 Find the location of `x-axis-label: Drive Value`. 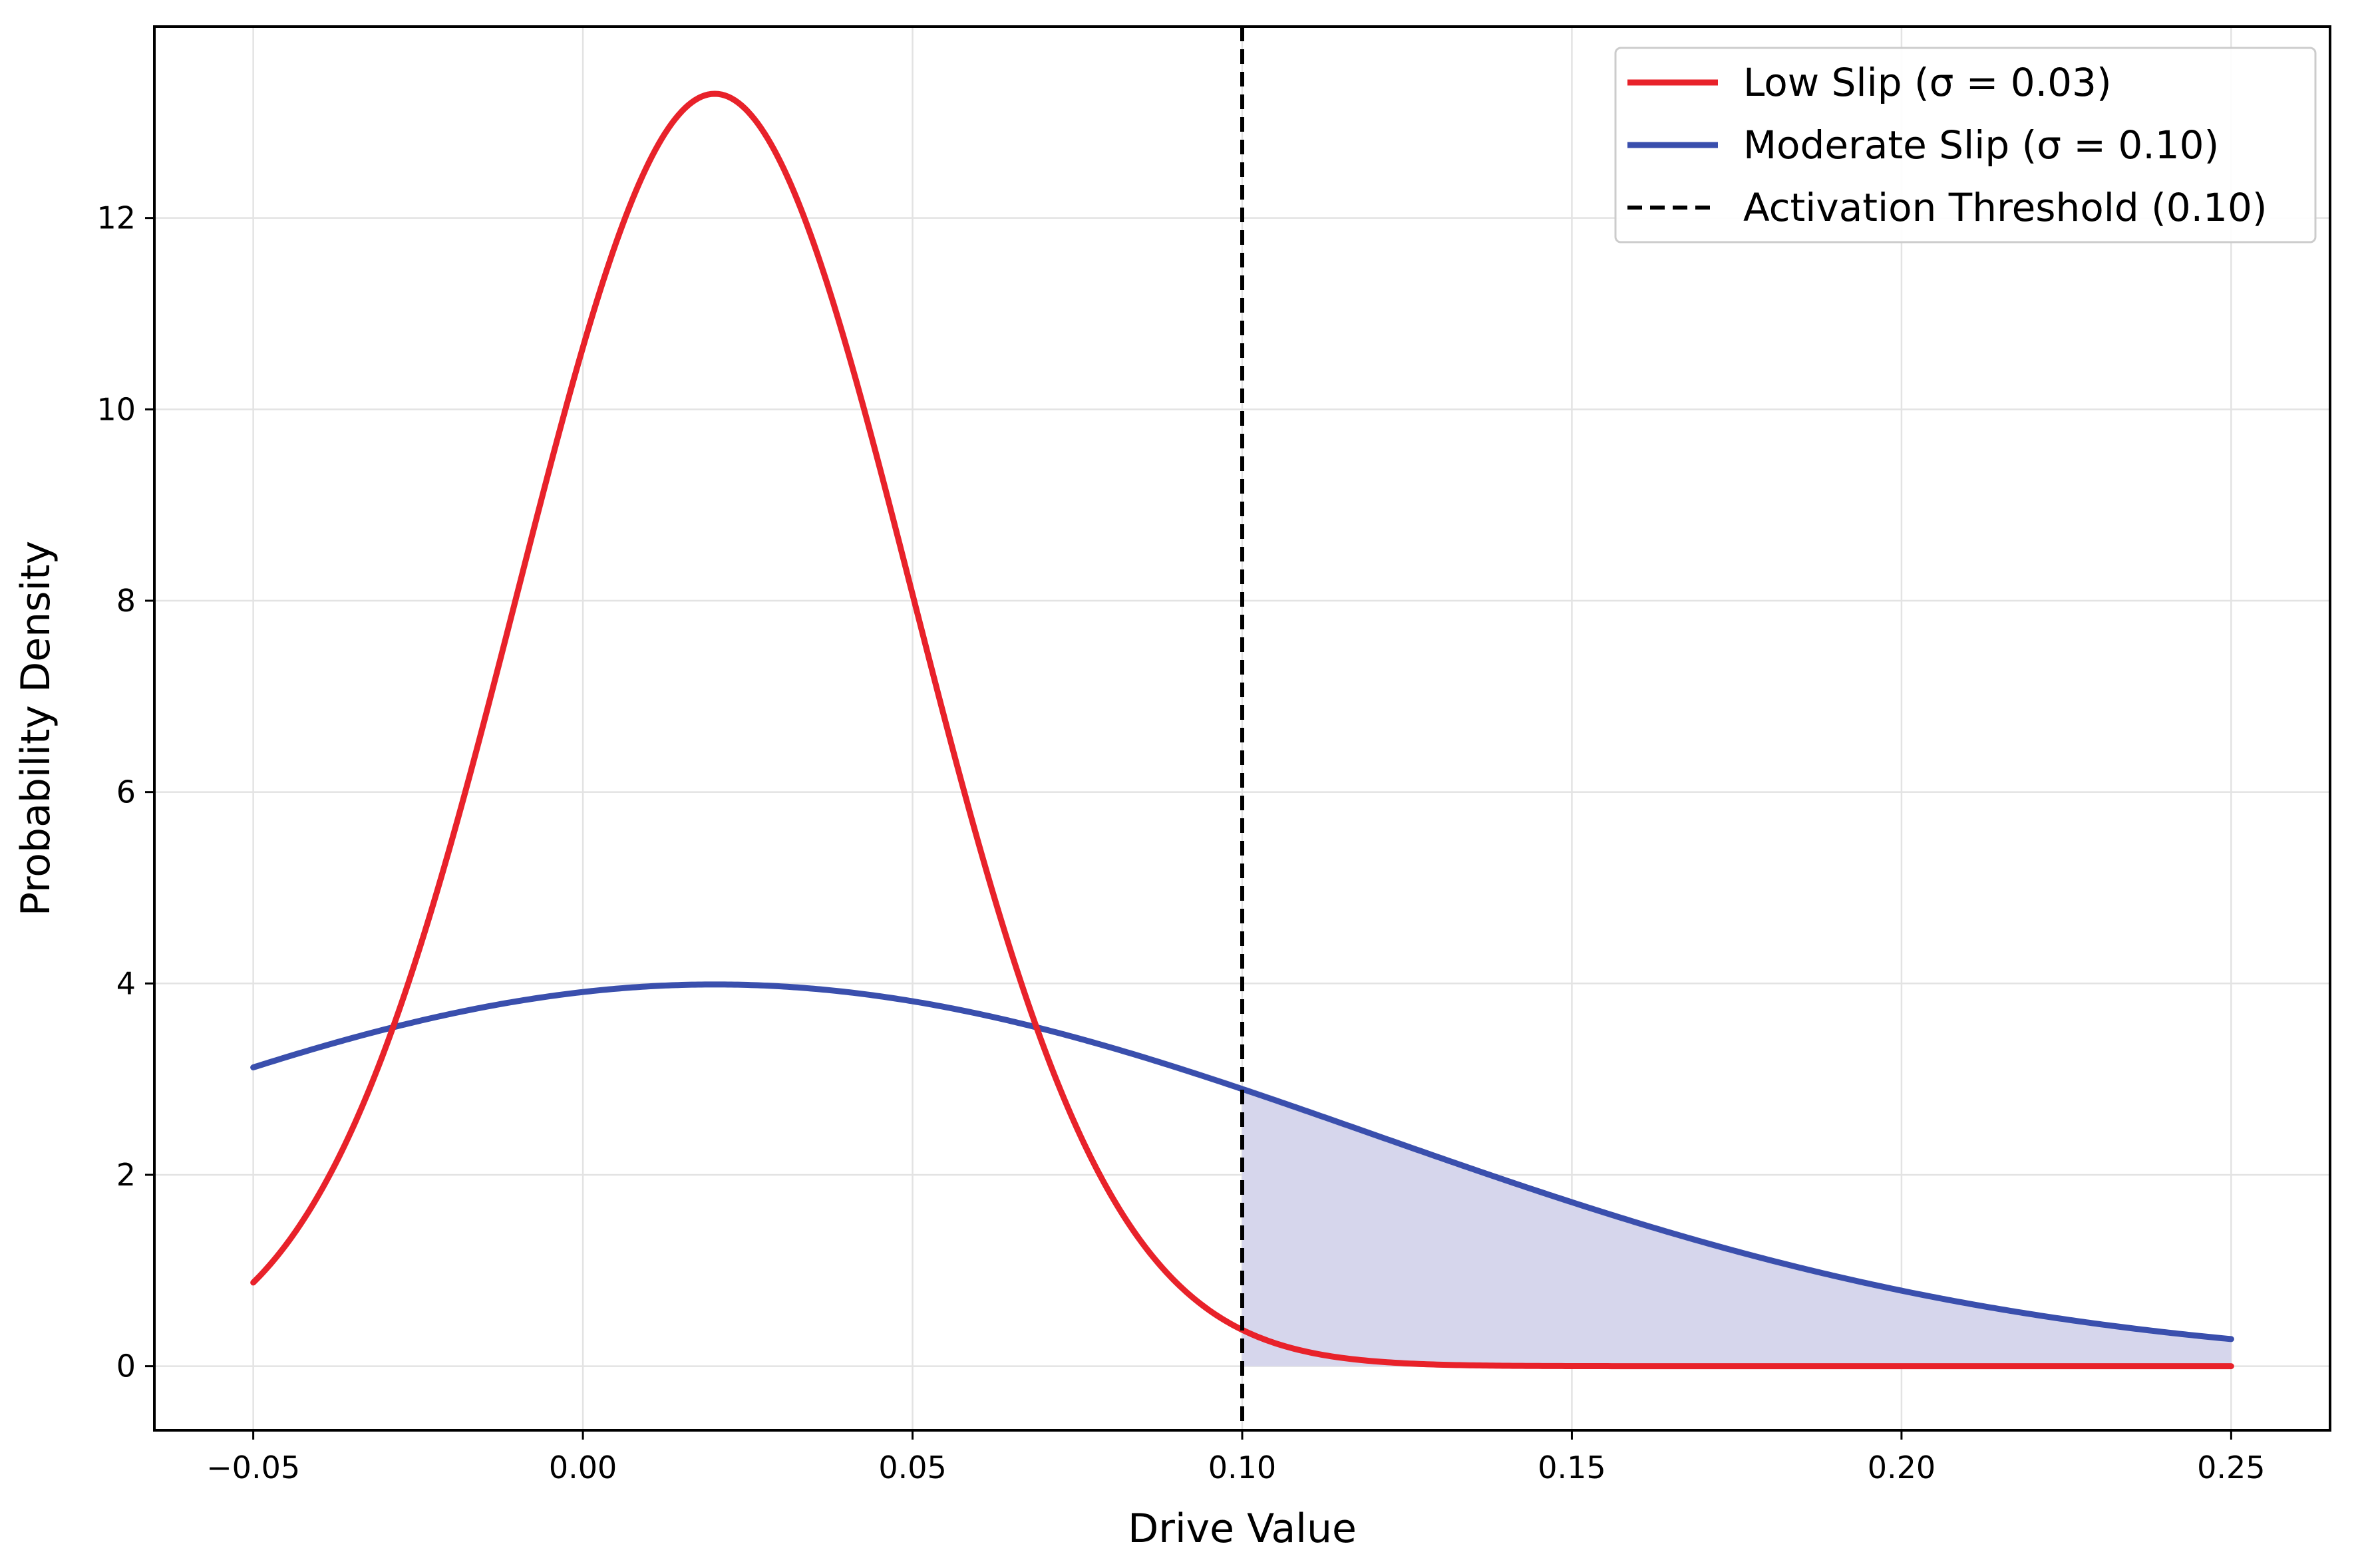

x-axis-label: Drive Value is located at coordinates (1243, 1528).